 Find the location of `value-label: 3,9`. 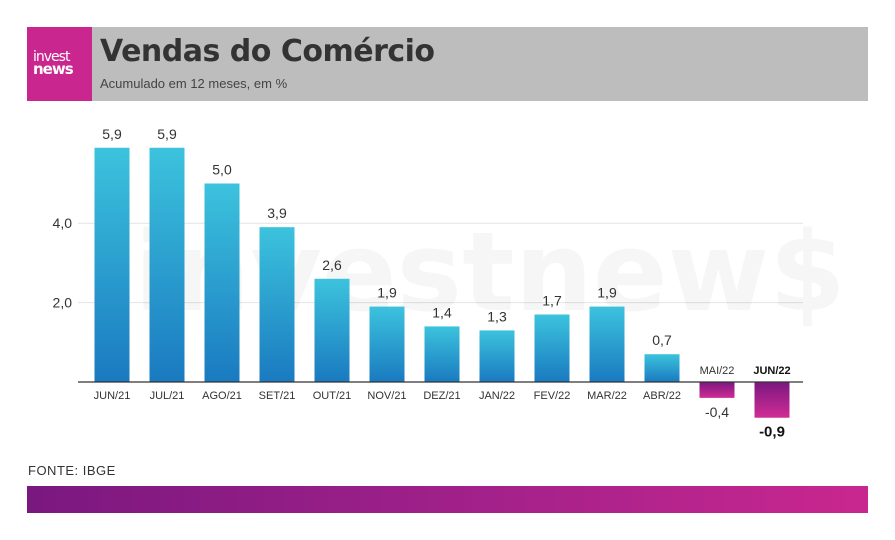

value-label: 3,9 is located at coordinates (277, 213).